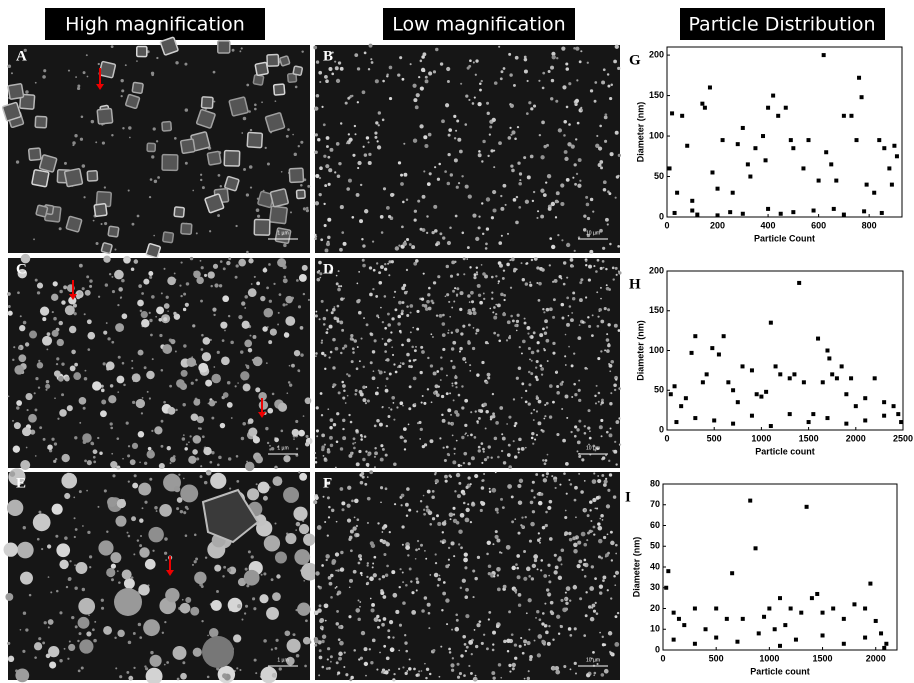 The width and height of the screenshot is (914, 683). I want to click on x-axis-label: Particle count, so click(780, 671).